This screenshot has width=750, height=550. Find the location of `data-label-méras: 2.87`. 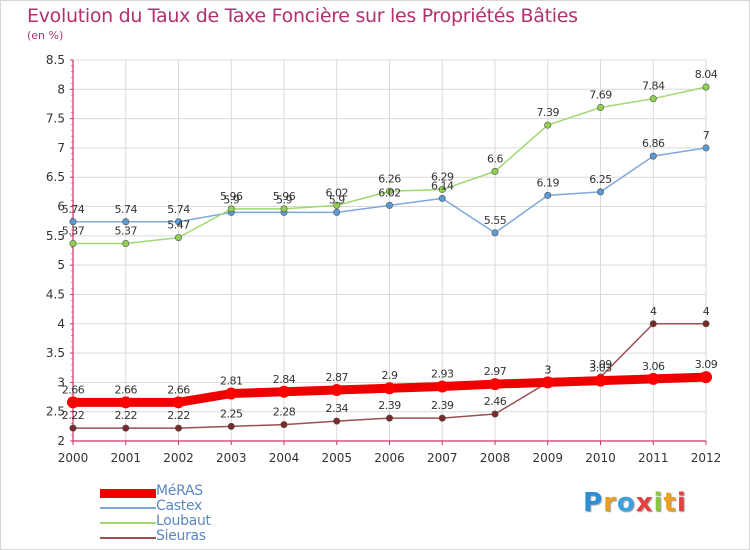

data-label-méras: 2.87 is located at coordinates (337, 377).